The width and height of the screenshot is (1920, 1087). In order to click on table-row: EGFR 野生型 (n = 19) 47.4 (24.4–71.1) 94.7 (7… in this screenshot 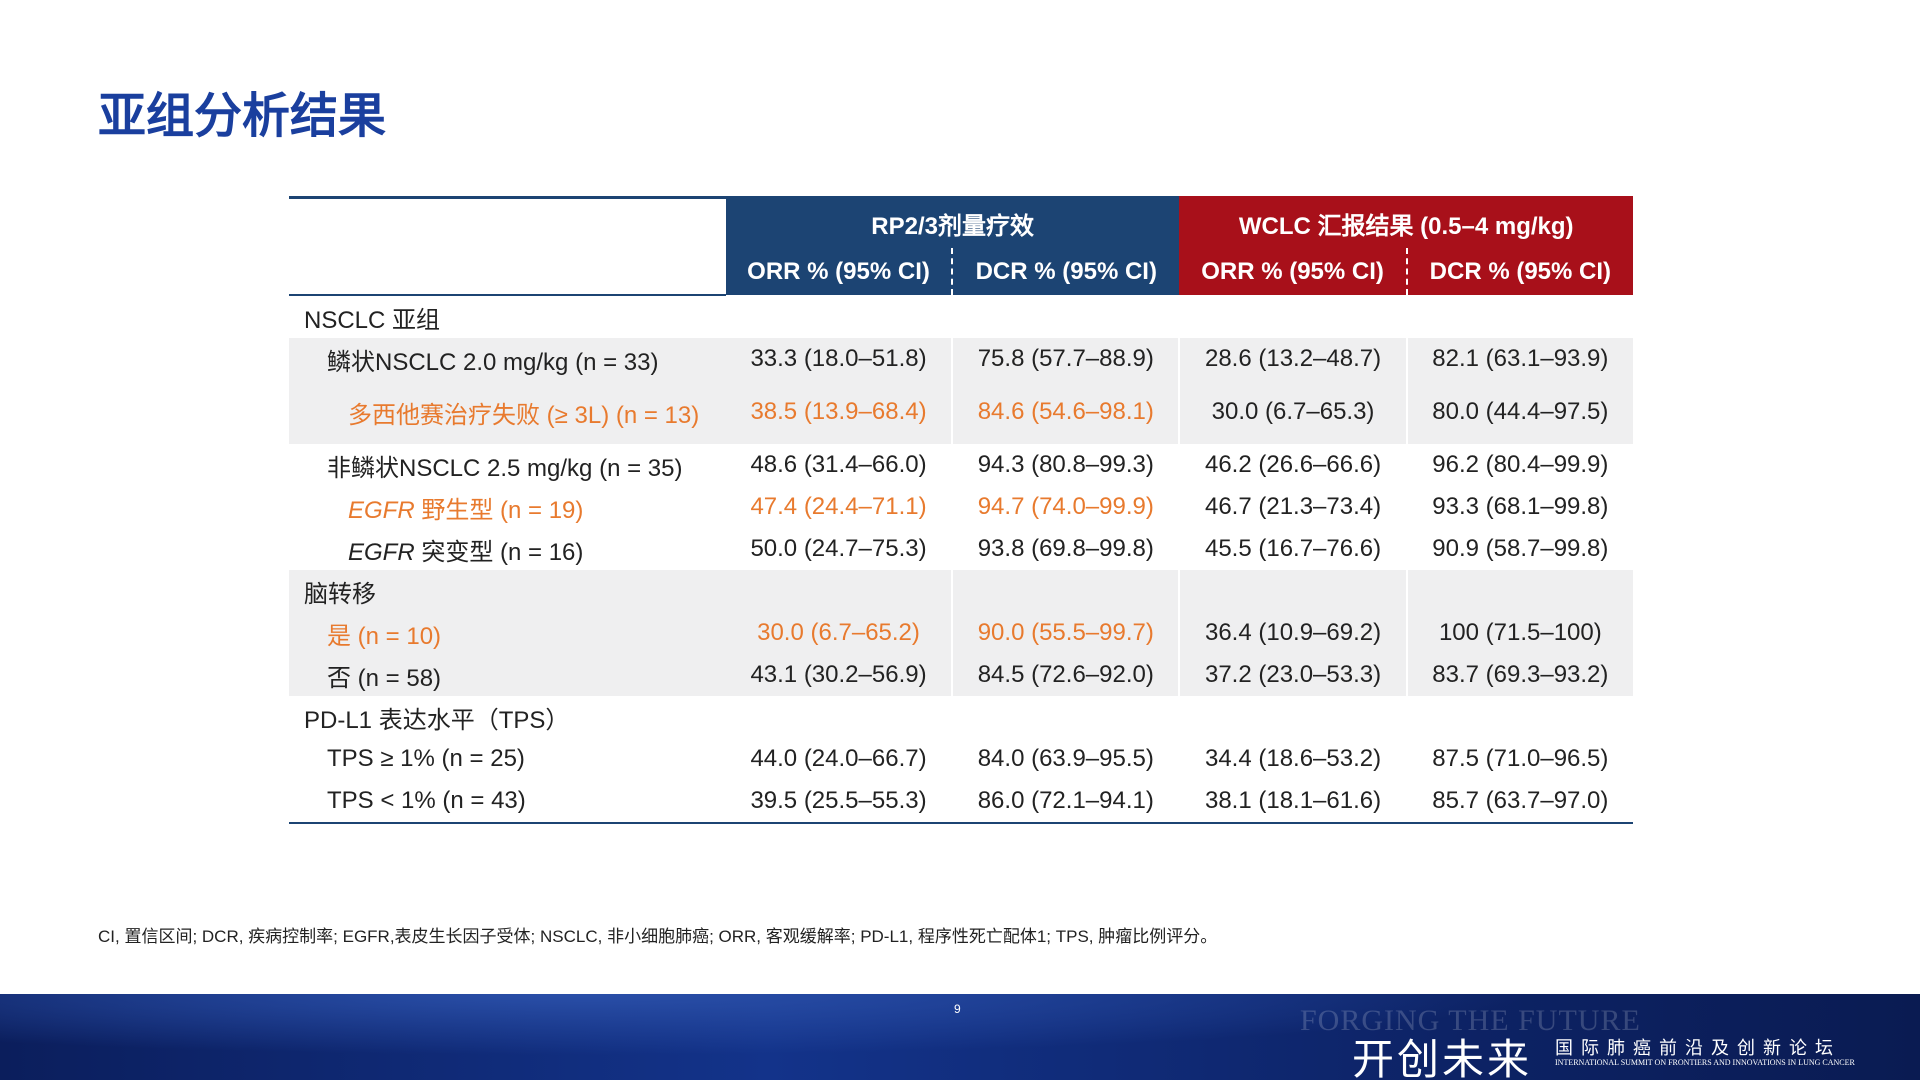, I will do `click(961, 507)`.